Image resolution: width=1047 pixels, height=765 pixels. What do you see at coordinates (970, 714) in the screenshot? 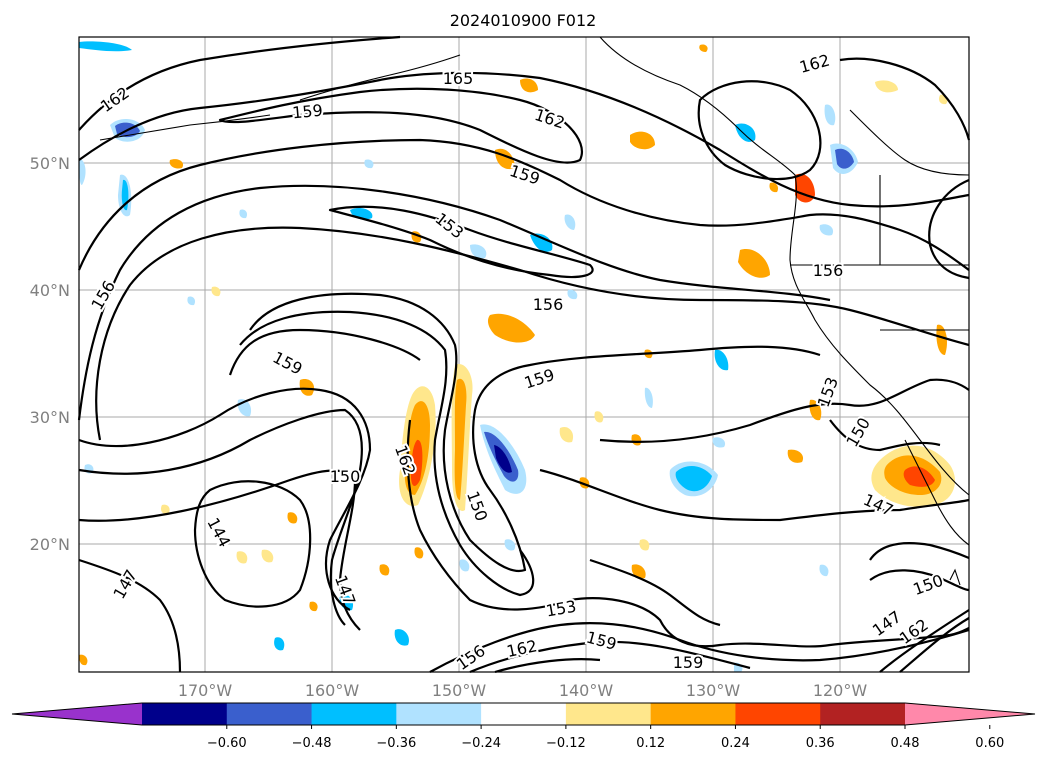
I see `colorbar-extend-max` at bounding box center [970, 714].